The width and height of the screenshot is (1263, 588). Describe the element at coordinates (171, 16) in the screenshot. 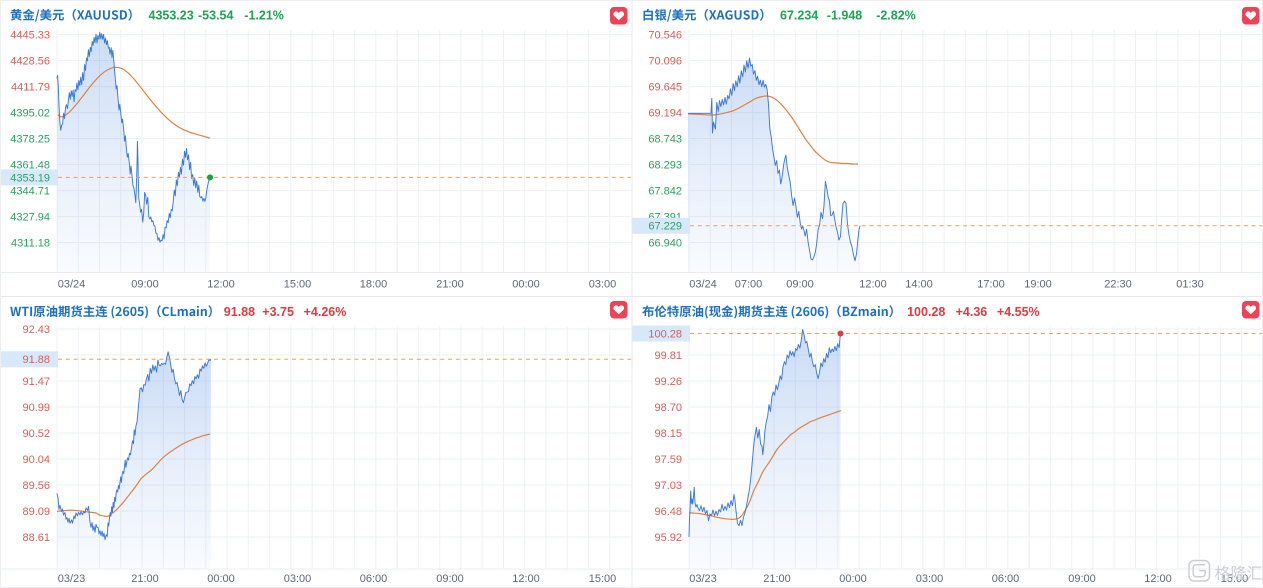

I see `svg-text: 4353.23` at that location.